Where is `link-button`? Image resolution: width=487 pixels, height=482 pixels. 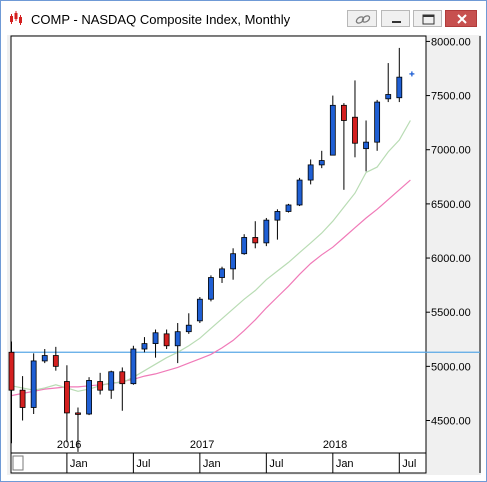 link-button is located at coordinates (362, 18).